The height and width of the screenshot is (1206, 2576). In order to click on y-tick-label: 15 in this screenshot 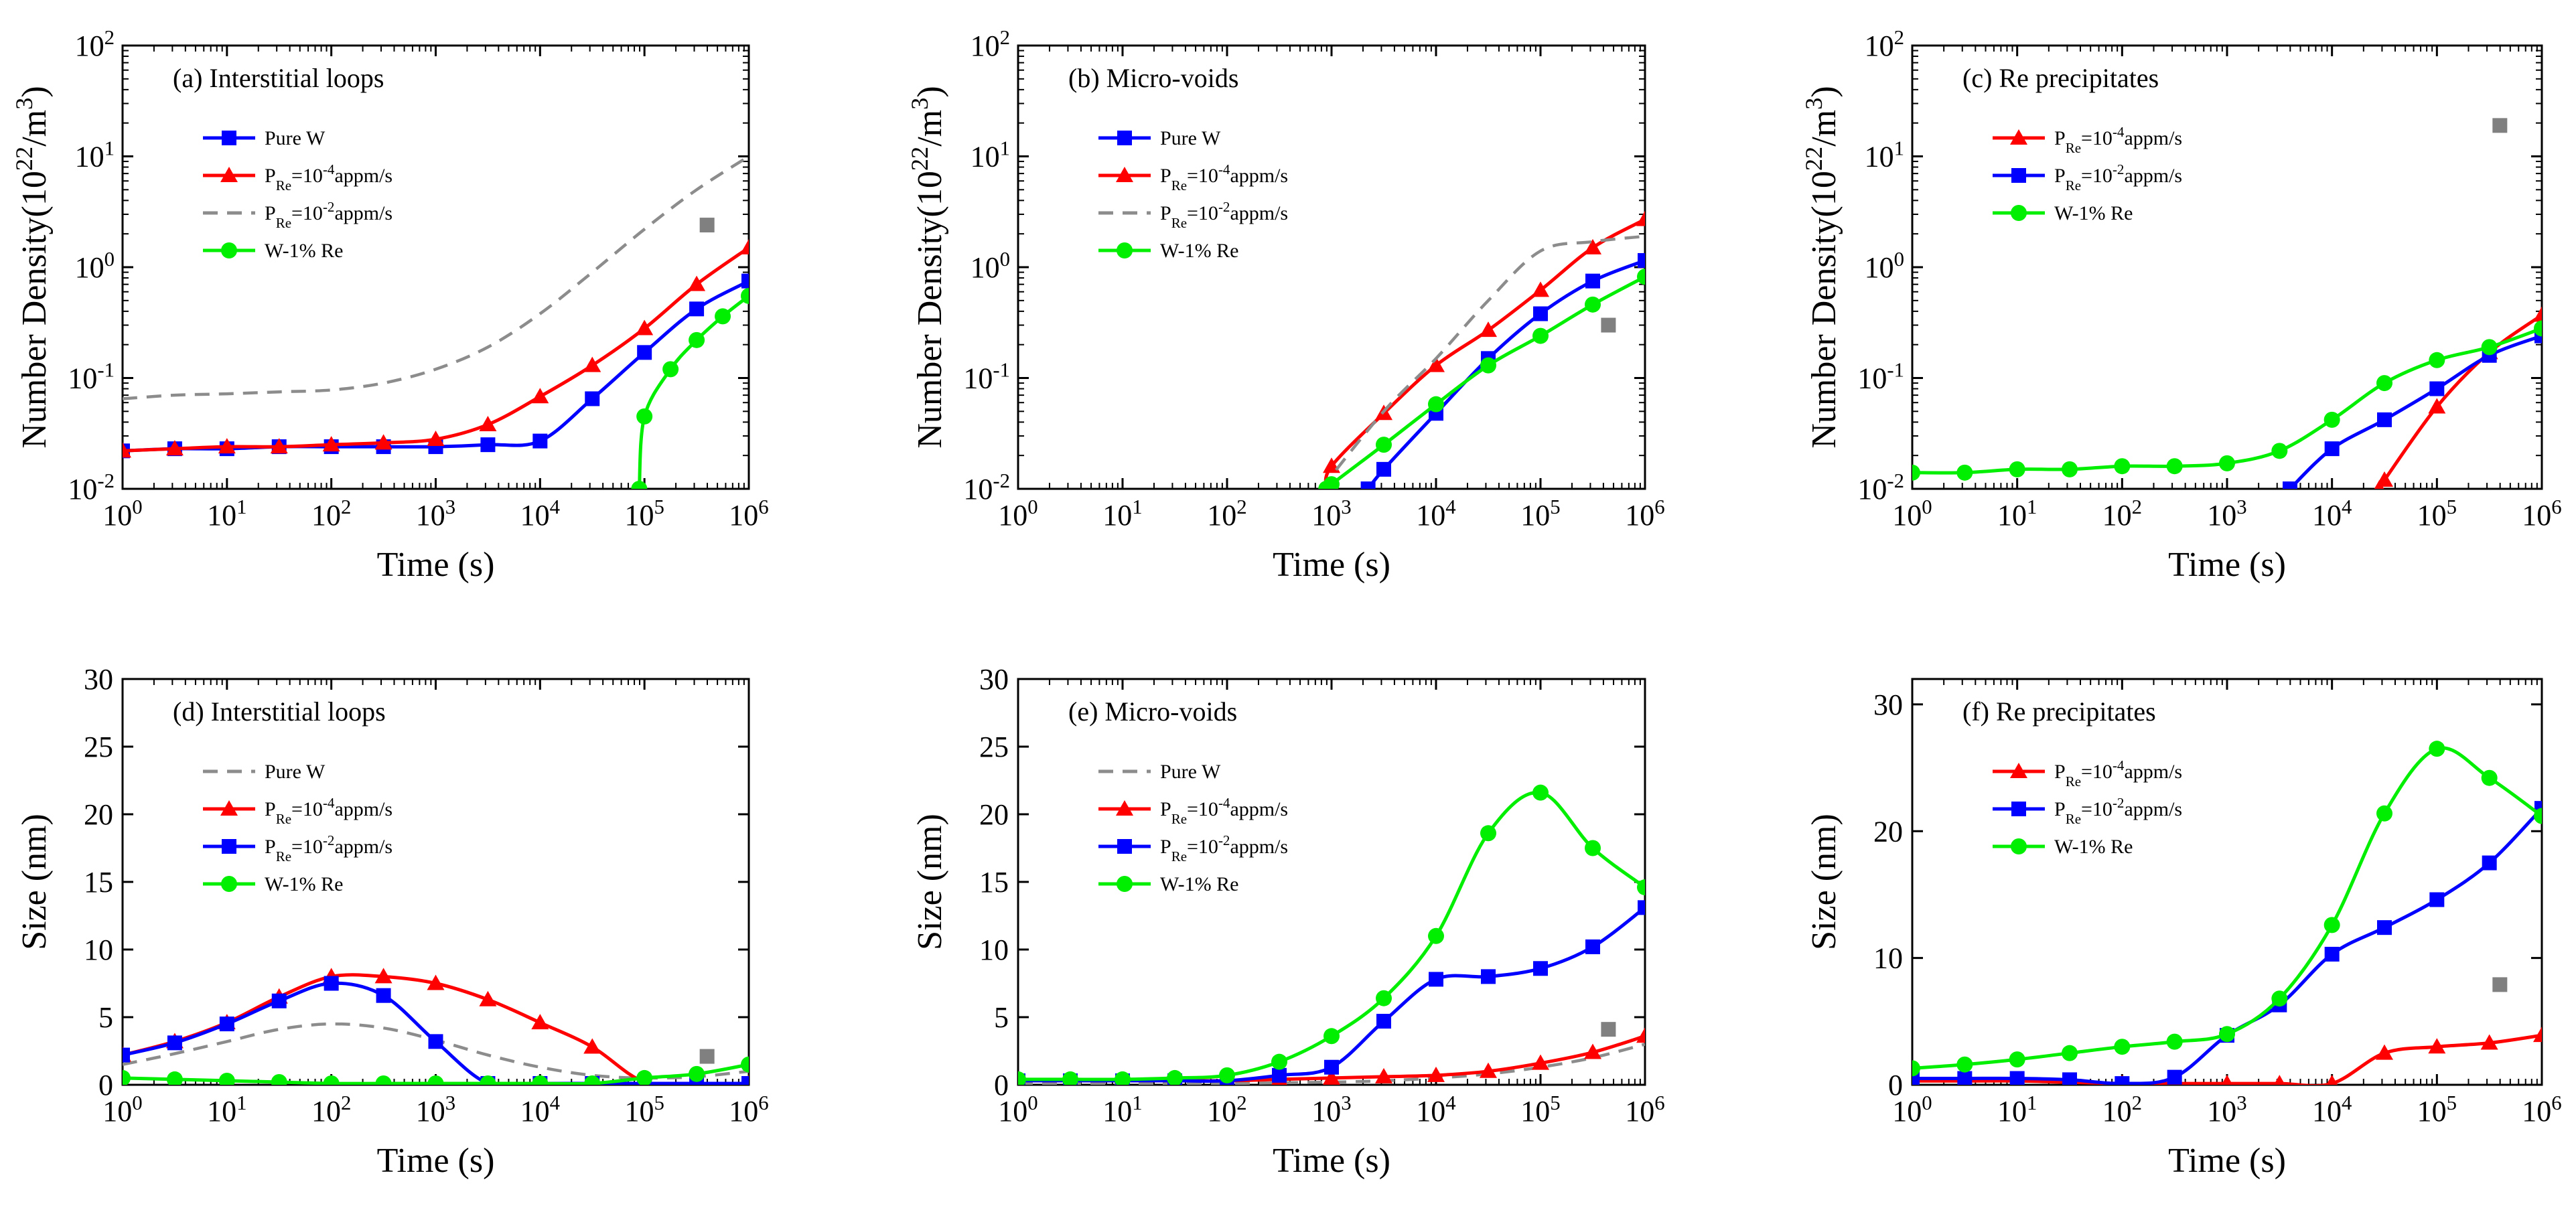, I will do `click(98, 882)`.